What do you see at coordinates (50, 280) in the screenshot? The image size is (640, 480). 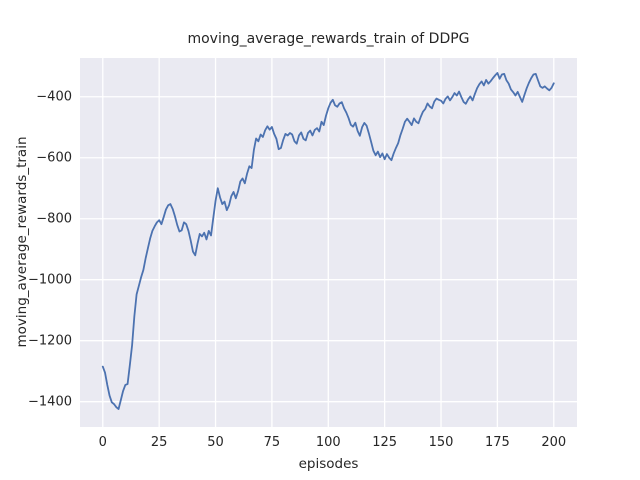 I see `y-tick-label: −1000` at bounding box center [50, 280].